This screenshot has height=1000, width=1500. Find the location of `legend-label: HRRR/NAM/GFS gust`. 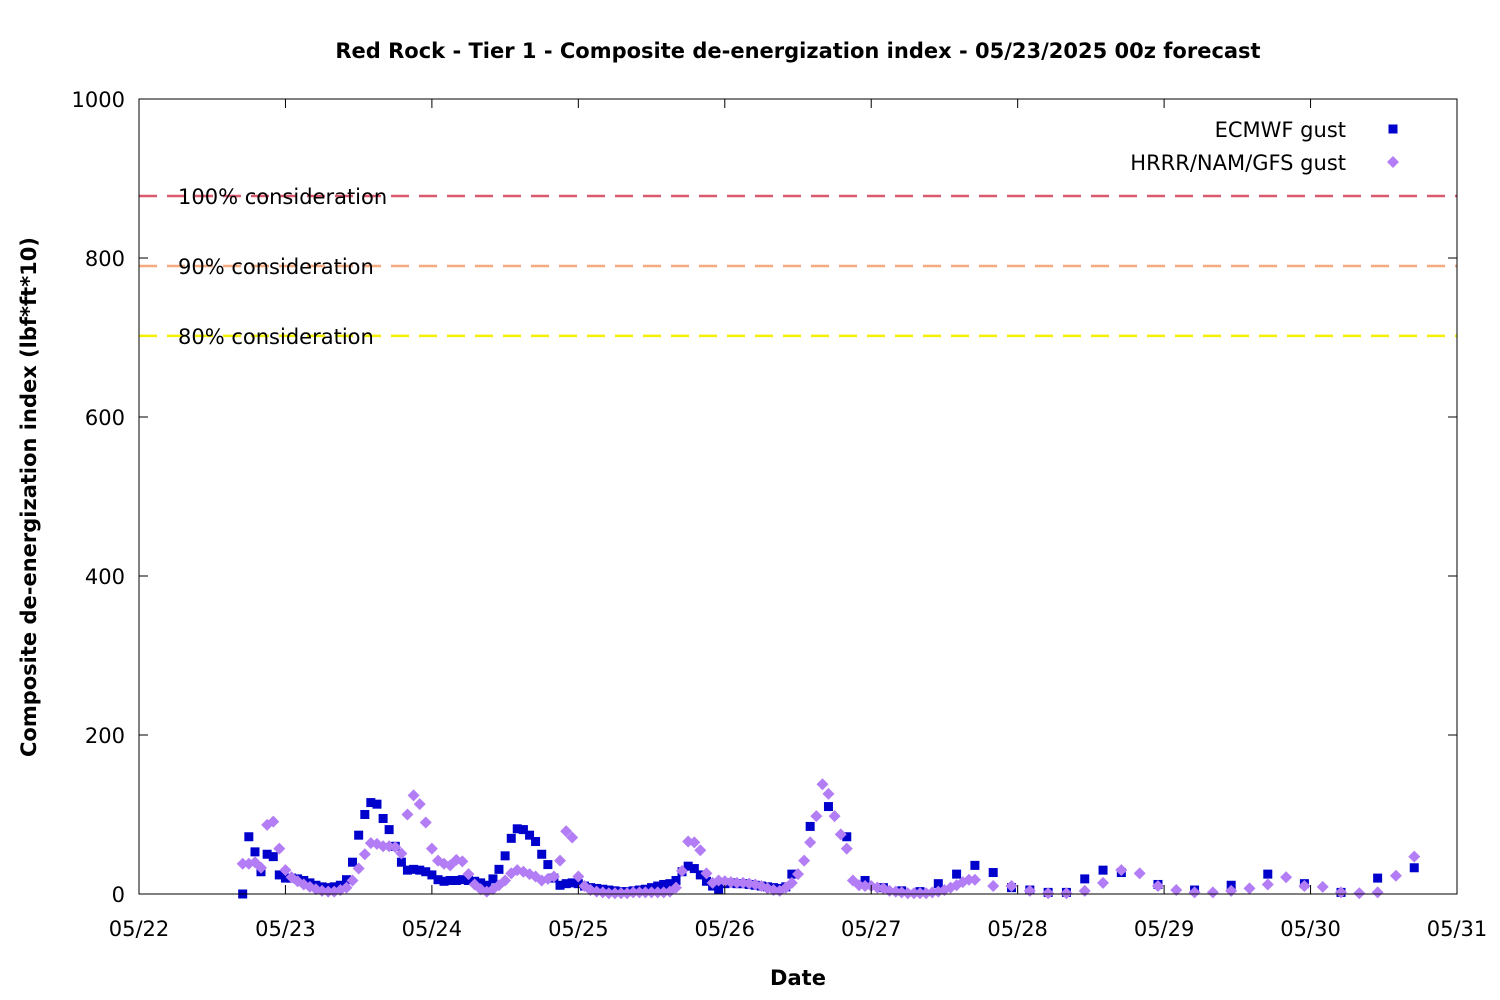

legend-label: HRRR/NAM/GFS gust is located at coordinates (1238, 163).